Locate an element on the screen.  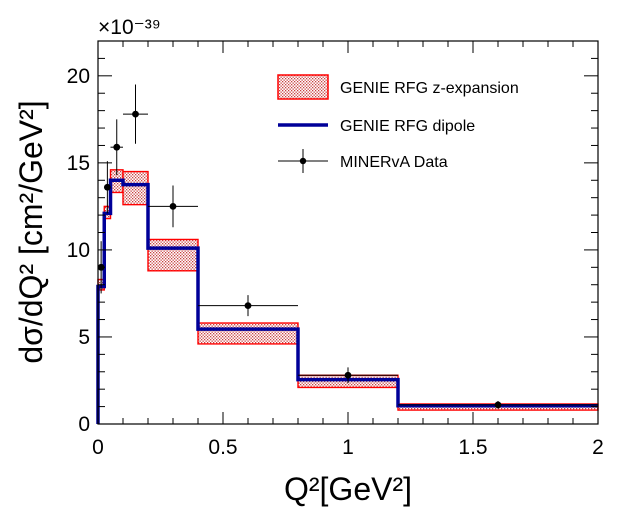
x-tick-label: 0 is located at coordinates (98, 447).